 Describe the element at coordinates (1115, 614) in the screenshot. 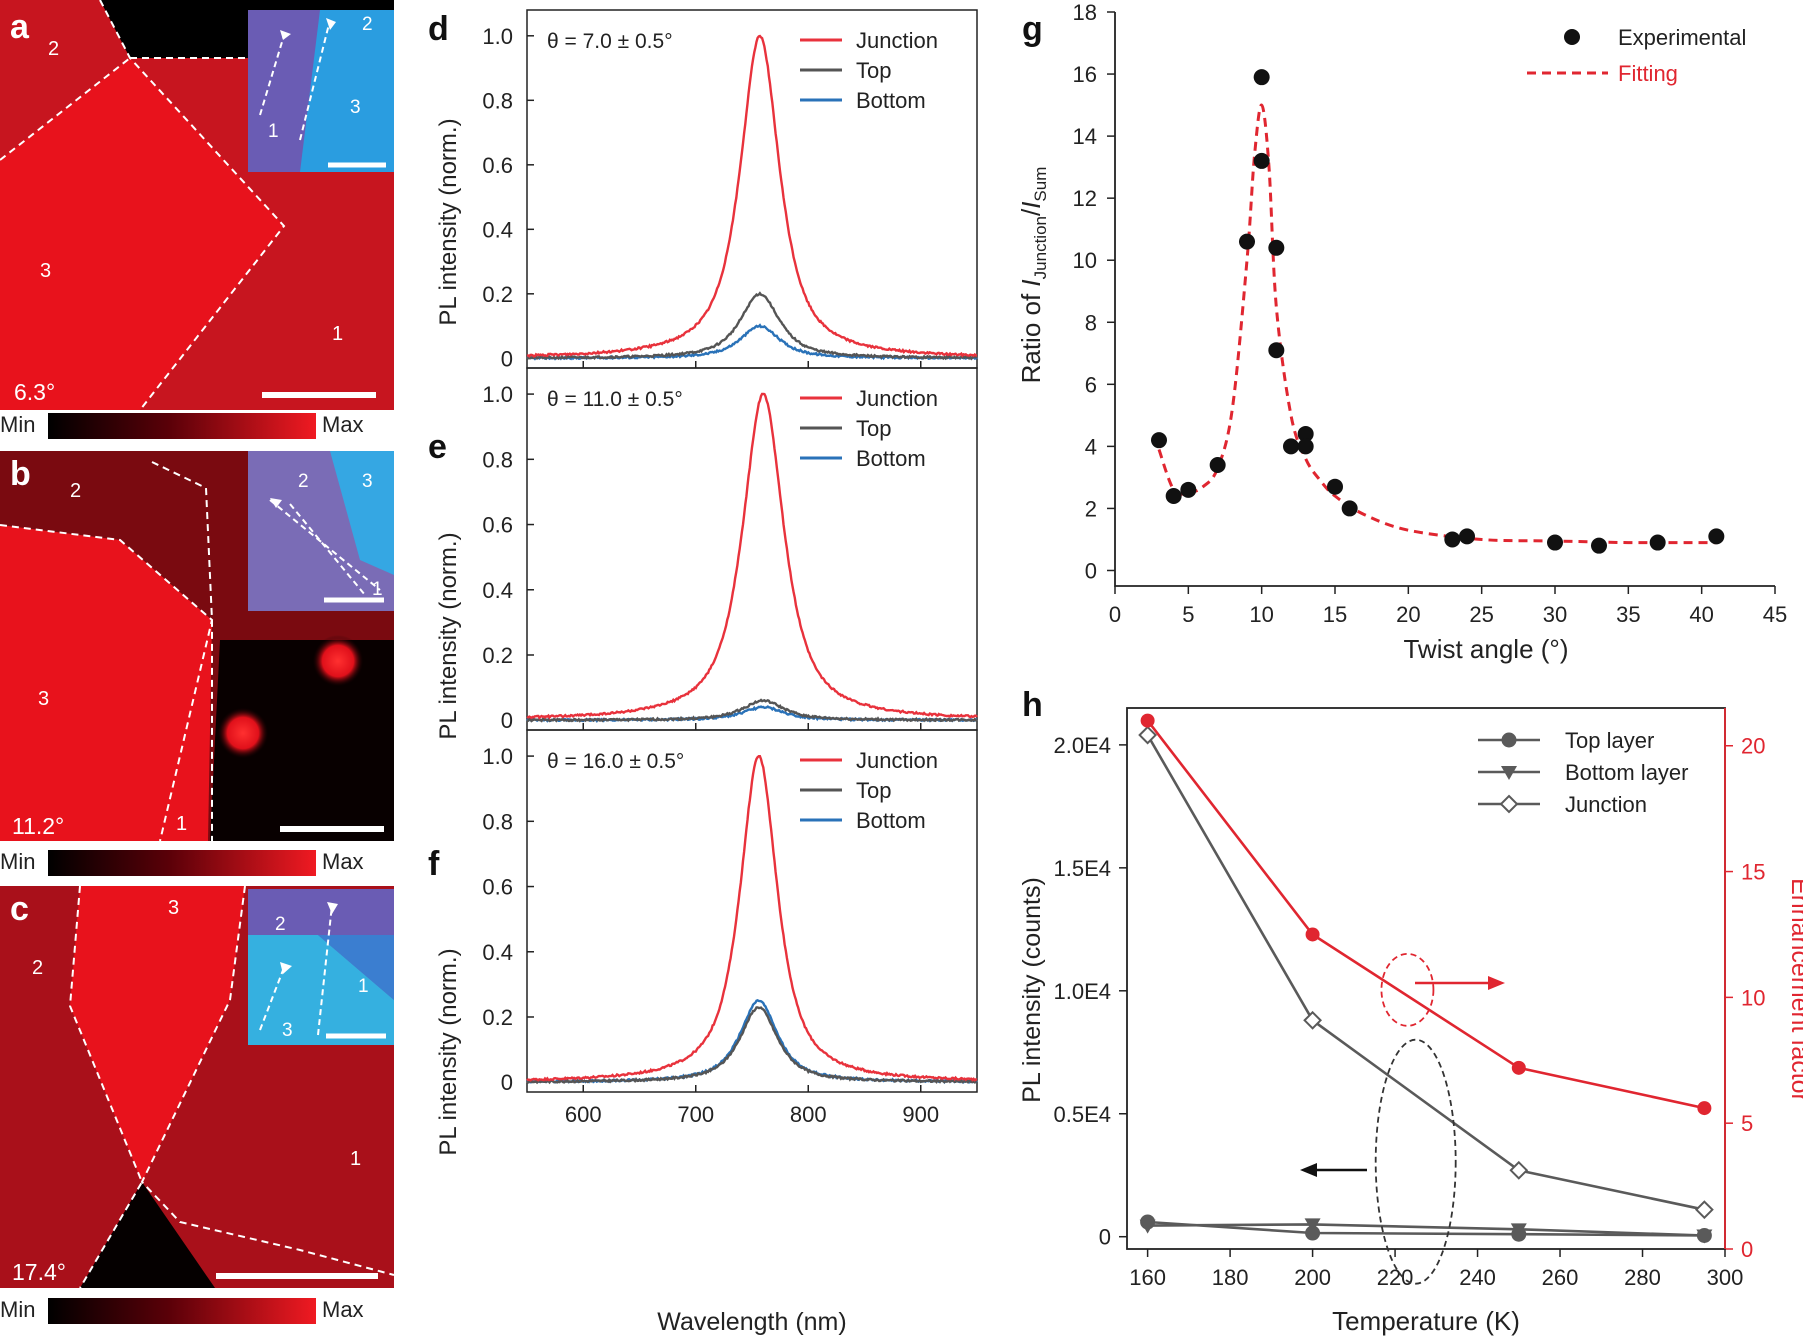

I see `x-tick-label: 0` at that location.